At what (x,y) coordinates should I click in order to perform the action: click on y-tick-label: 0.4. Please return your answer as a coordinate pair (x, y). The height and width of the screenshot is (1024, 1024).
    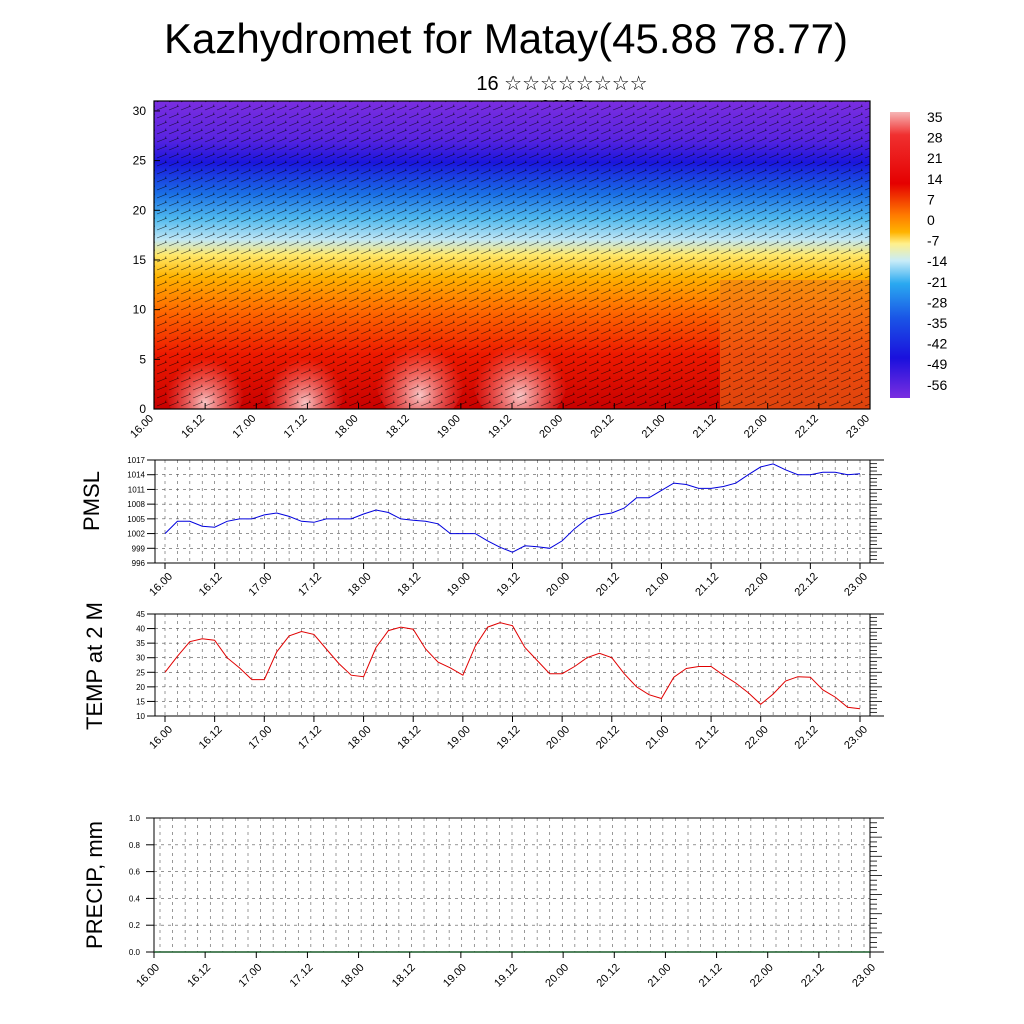
    Looking at the image, I should click on (135, 898).